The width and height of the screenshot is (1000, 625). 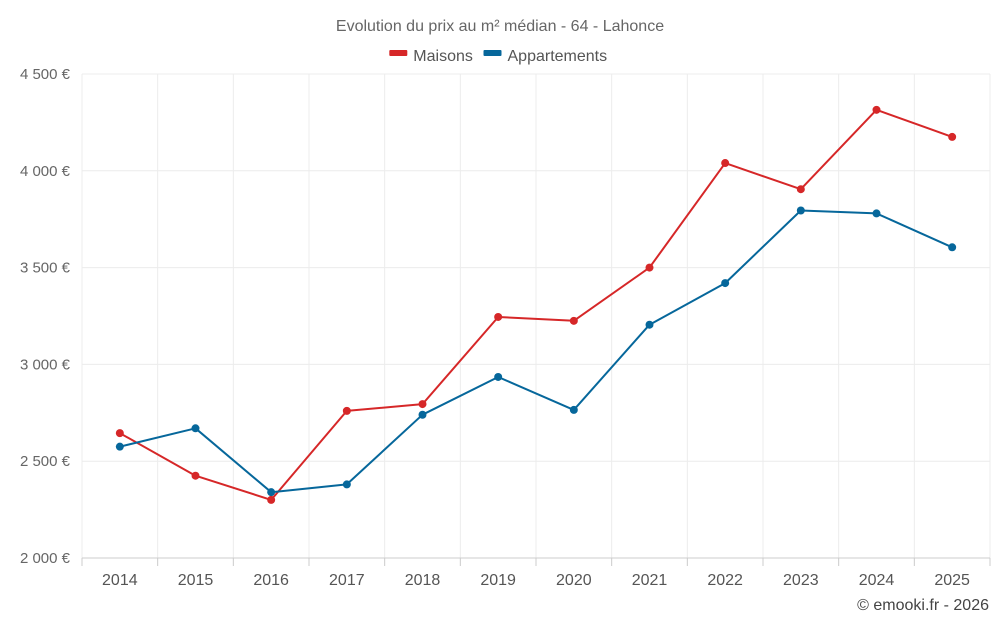 What do you see at coordinates (347, 580) in the screenshot?
I see `x-tick-label: 2017` at bounding box center [347, 580].